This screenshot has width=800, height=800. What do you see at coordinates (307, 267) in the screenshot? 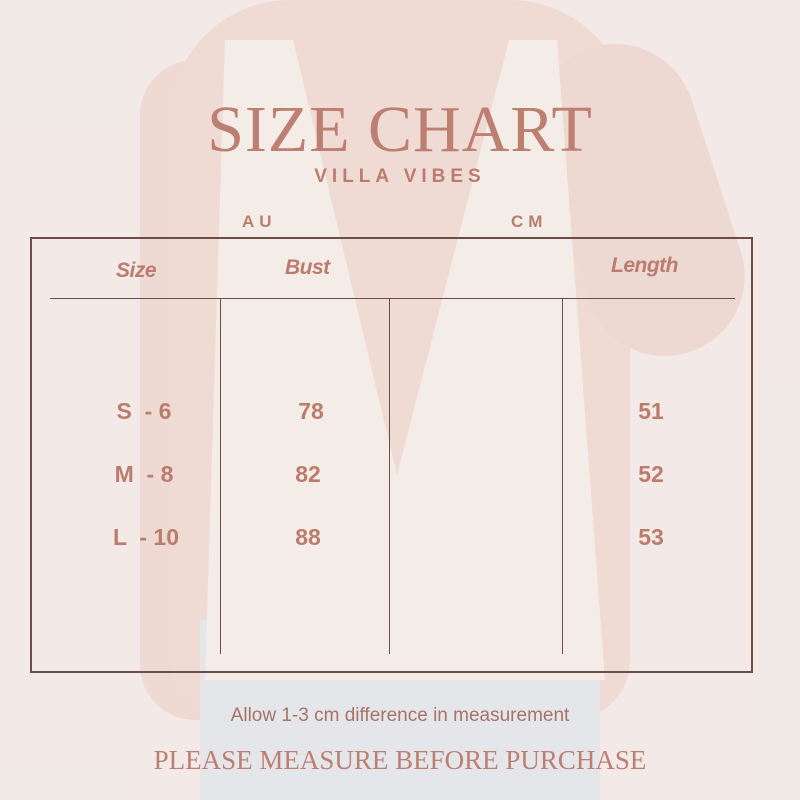
I see `header-bust: Bust` at bounding box center [307, 267].